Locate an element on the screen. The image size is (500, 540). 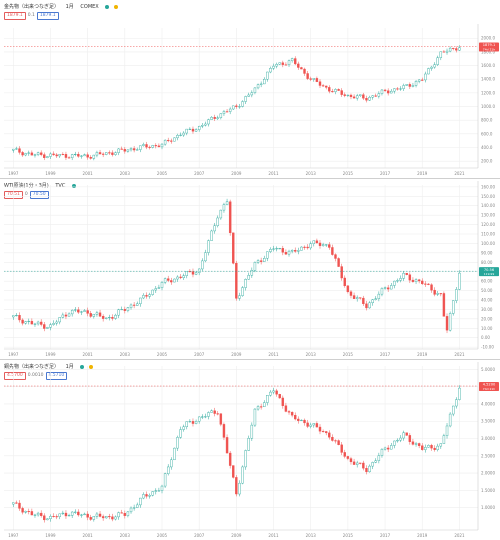
sell-price-box: 4.5700 is located at coordinates (15, 376).